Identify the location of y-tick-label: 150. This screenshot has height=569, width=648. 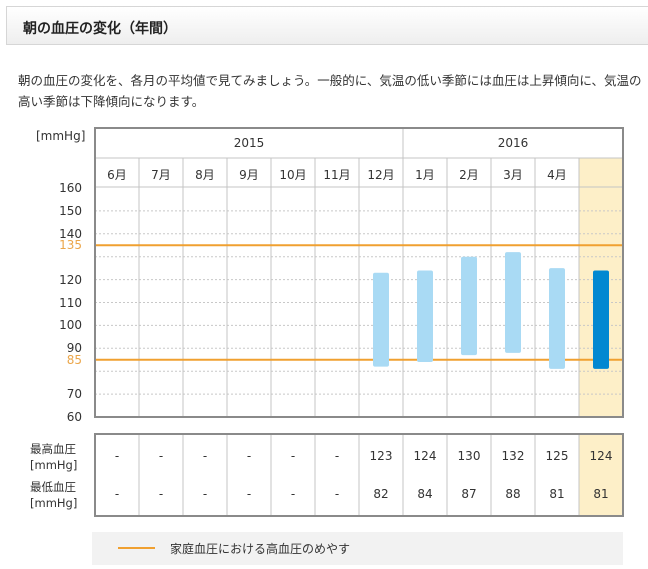
(70, 210).